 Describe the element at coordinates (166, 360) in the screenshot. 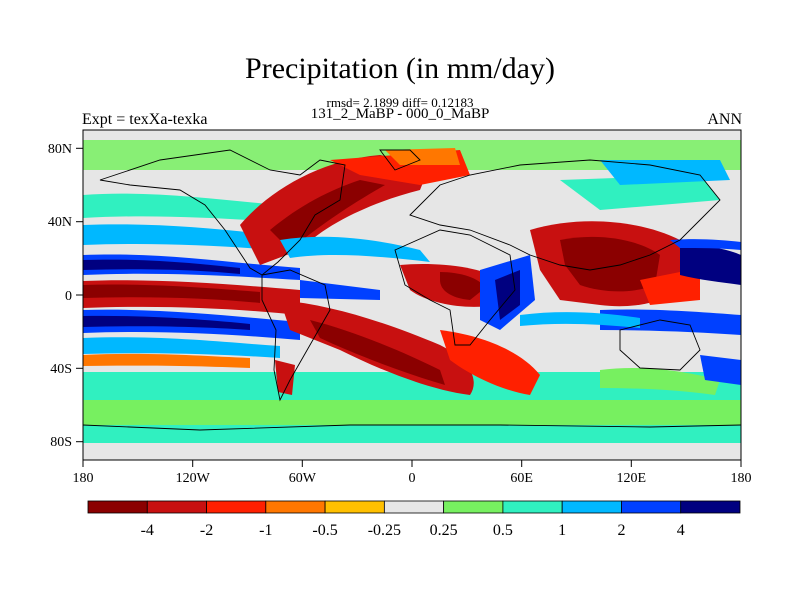

I see `south-pacific-orange-band` at that location.